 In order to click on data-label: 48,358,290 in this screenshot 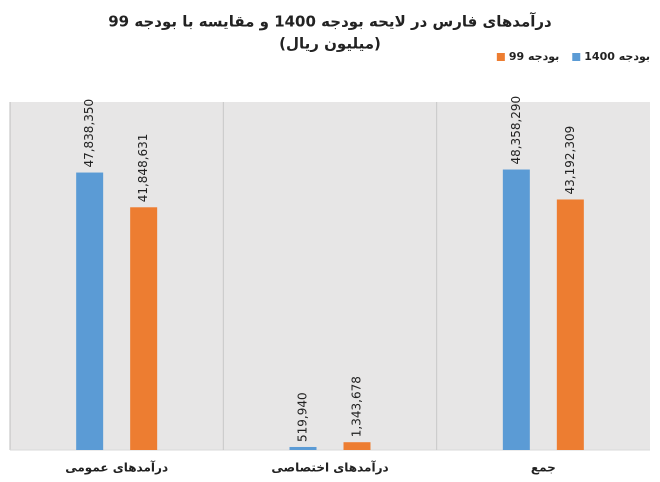, I will do `click(516, 130)`.